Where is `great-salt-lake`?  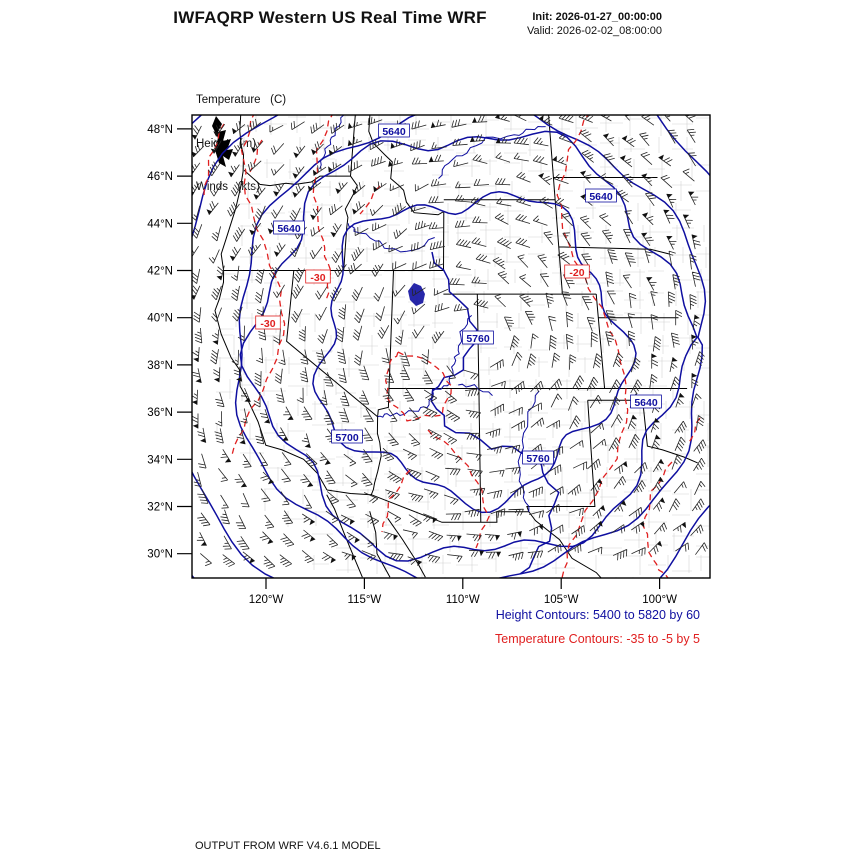
great-salt-lake is located at coordinates (416, 294).